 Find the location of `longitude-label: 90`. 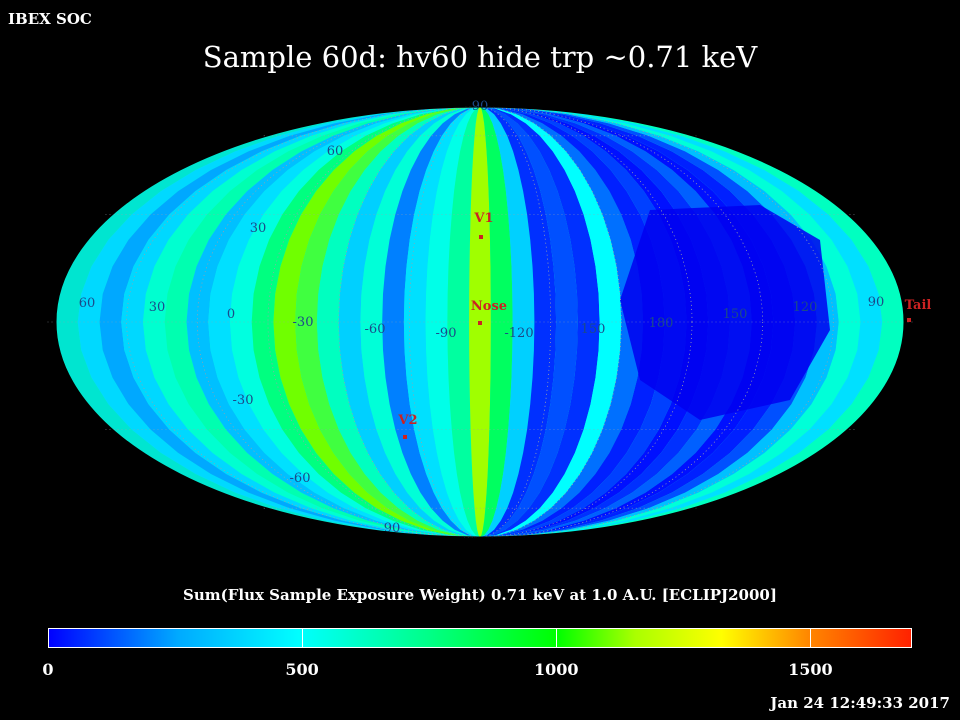

longitude-label: 90 is located at coordinates (876, 302).